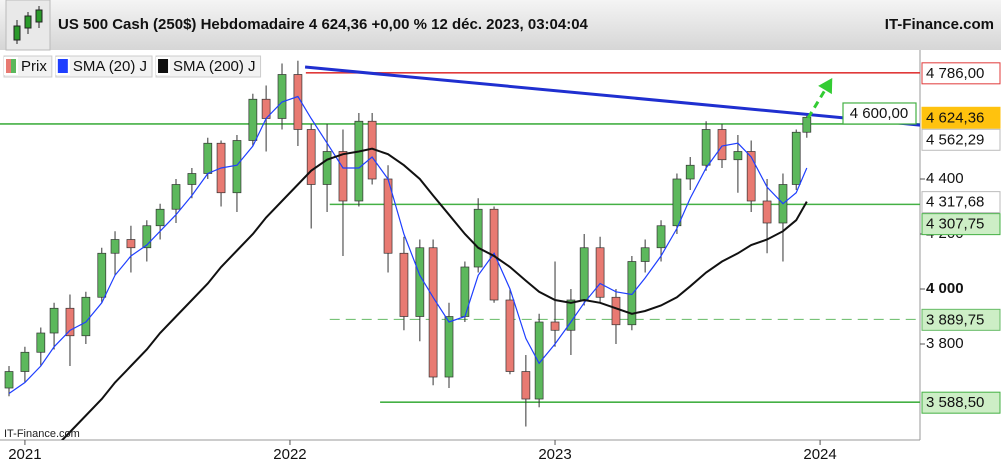  What do you see at coordinates (825, 86) in the screenshot?
I see `arrow-head` at bounding box center [825, 86].